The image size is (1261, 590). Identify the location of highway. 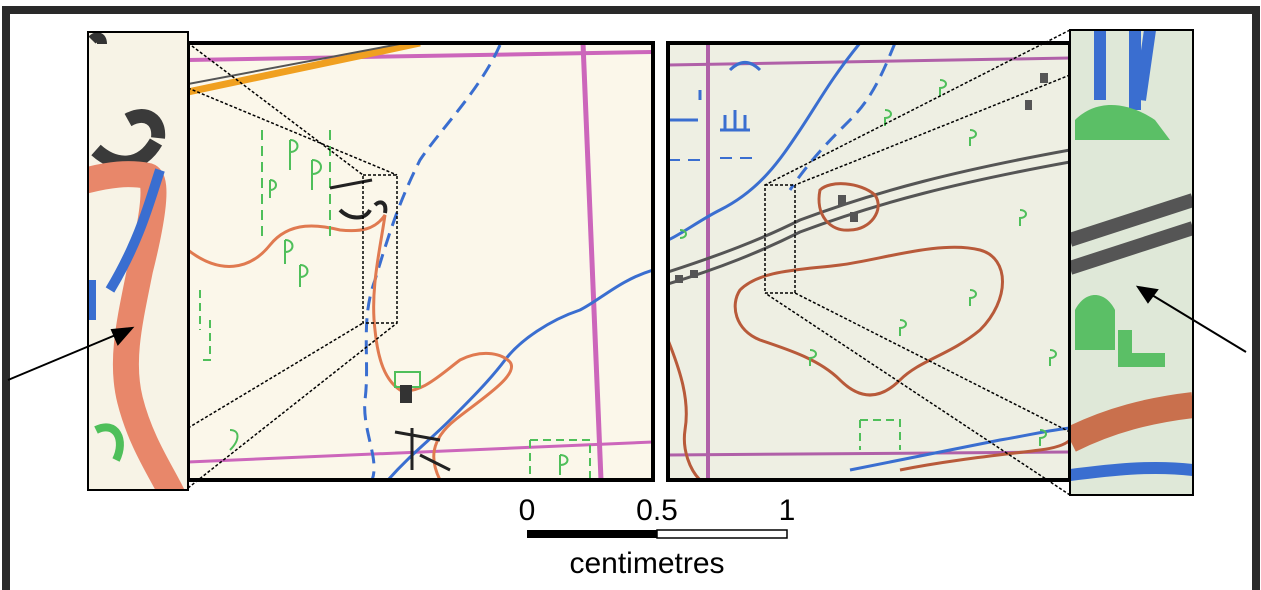
(304, 69).